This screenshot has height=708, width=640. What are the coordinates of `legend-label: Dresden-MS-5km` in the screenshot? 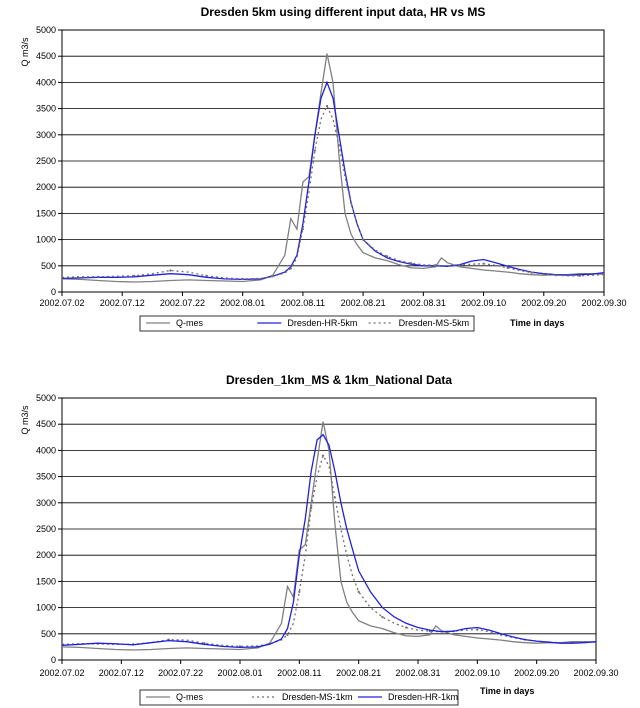 It's located at (434, 323).